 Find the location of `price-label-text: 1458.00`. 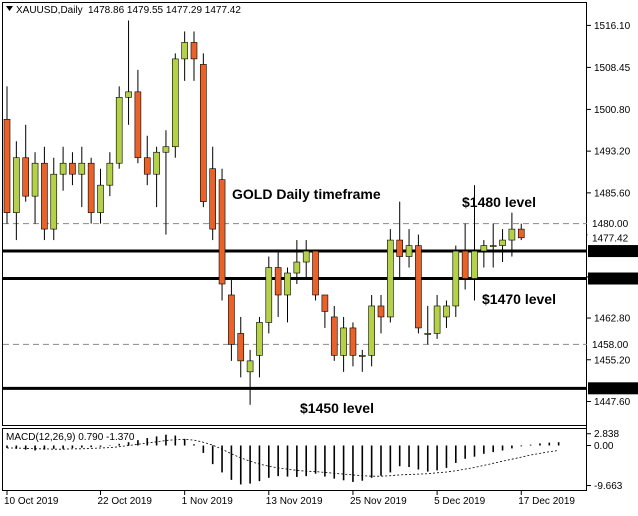

price-label-text: 1458.00 is located at coordinates (610, 345).